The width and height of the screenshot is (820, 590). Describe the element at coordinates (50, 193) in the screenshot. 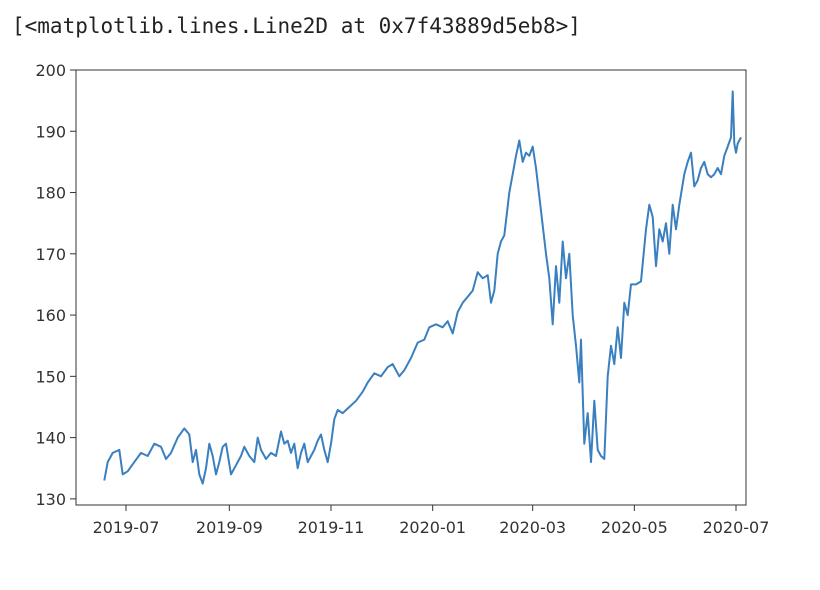

I see `y-tick-label: 180` at that location.